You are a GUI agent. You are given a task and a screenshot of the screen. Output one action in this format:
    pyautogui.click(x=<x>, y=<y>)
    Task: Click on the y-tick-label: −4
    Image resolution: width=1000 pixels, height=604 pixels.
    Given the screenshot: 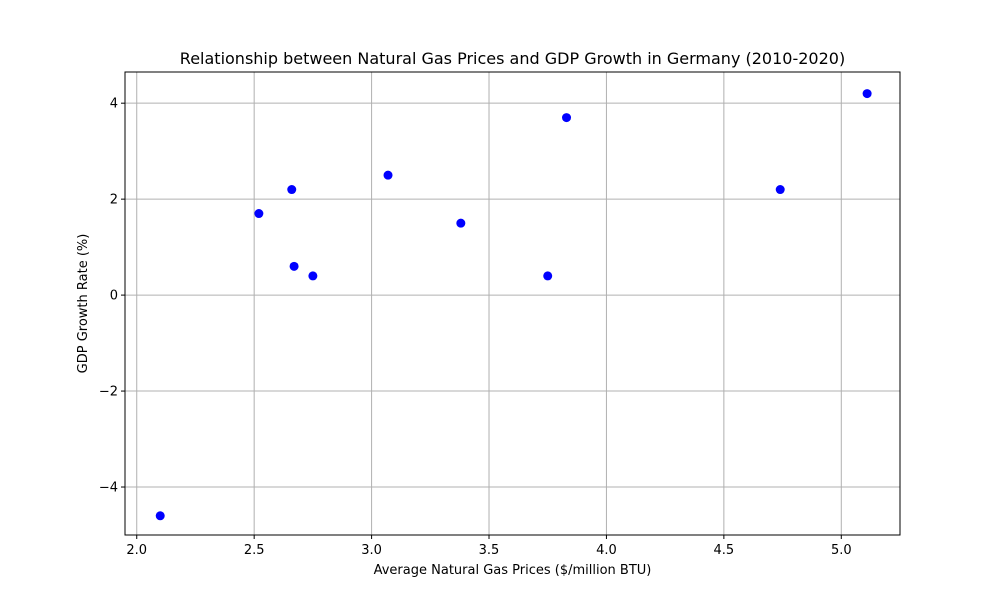 What is the action you would take?
    pyautogui.click(x=108, y=488)
    